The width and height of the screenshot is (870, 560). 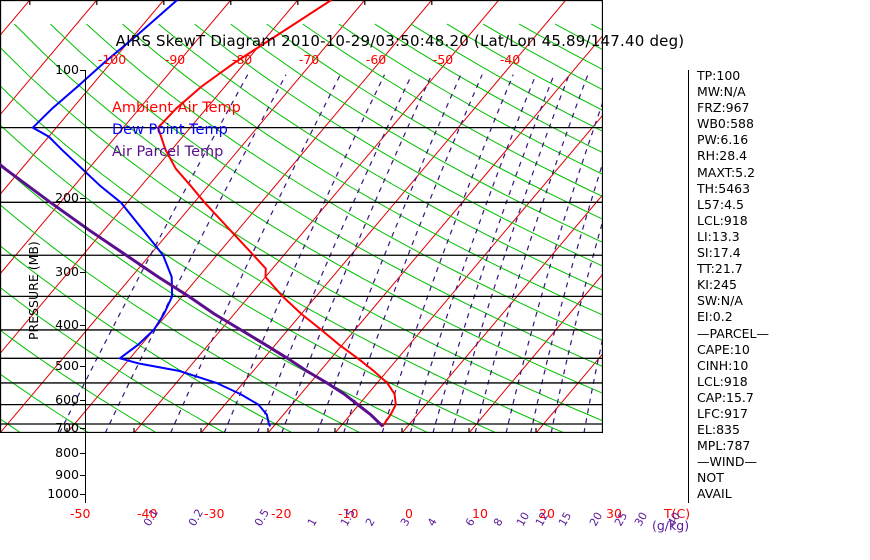 I want to click on top-temp-tick--80: -80, so click(x=242, y=59).